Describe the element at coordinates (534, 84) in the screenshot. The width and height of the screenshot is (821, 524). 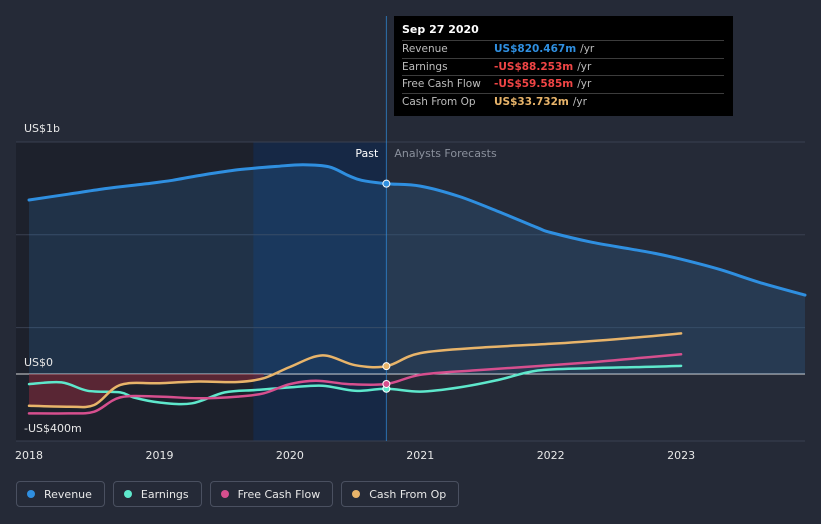
I see `tooltip-value: -US$59.585m` at that location.